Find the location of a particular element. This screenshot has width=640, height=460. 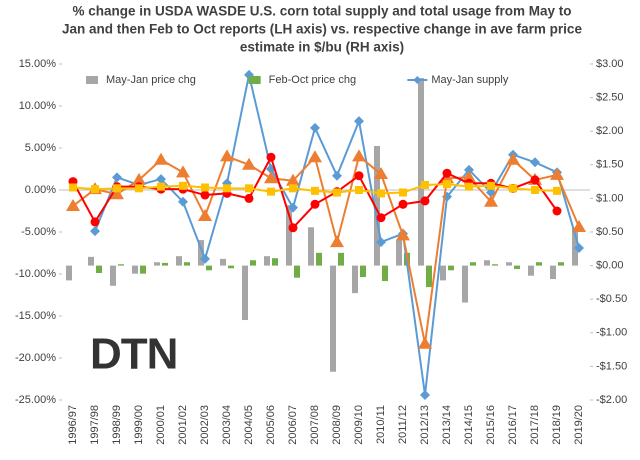

chart-title: estimate in $/bu (RH axis) is located at coordinates (322, 47).